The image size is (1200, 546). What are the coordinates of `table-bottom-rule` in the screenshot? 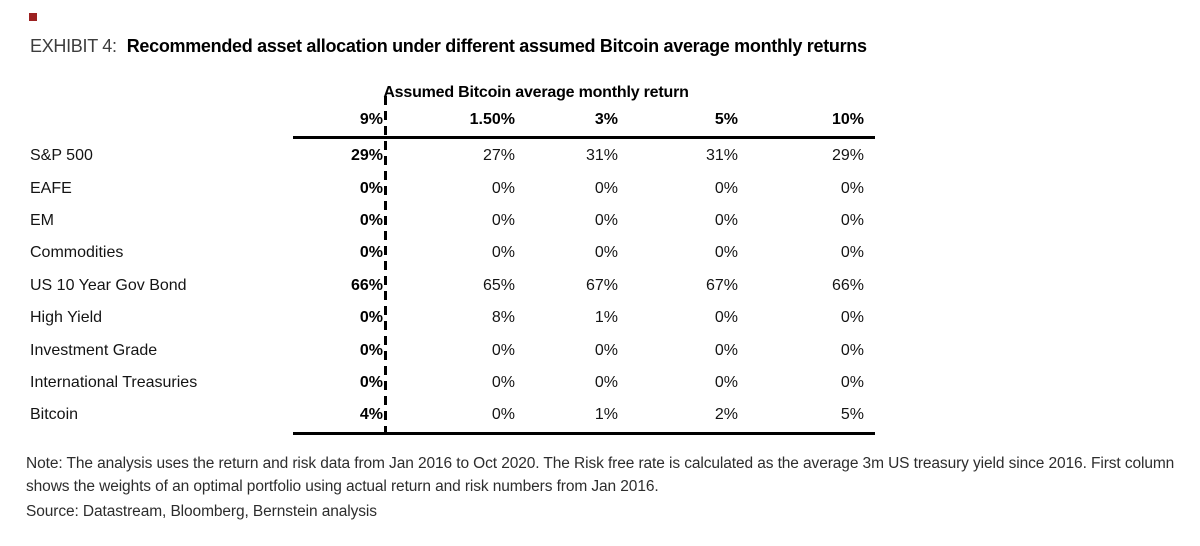 It's located at (584, 433).